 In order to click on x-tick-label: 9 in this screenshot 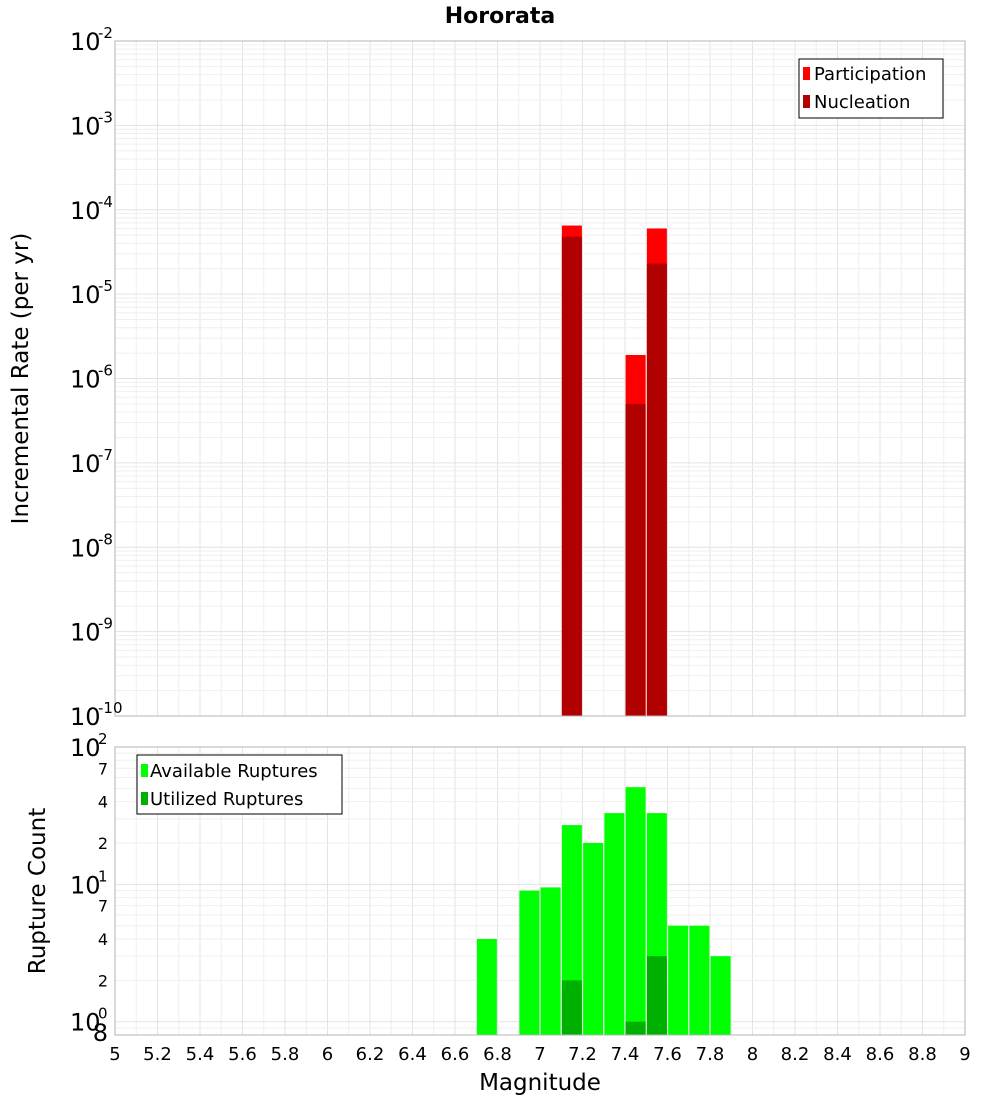, I will do `click(964, 1054)`.